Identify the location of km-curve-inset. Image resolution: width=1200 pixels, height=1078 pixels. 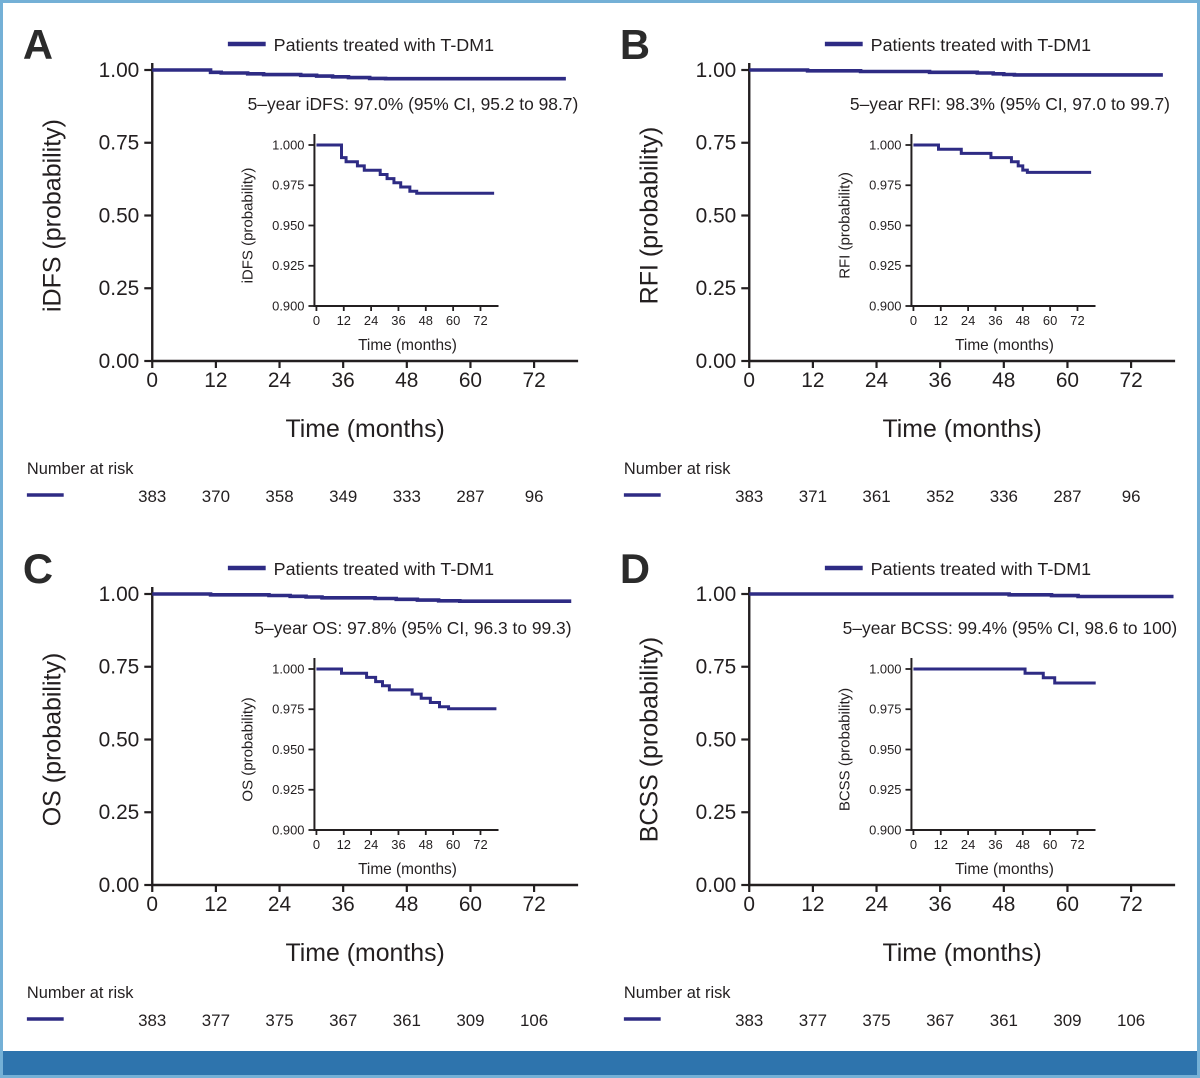
(406, 689).